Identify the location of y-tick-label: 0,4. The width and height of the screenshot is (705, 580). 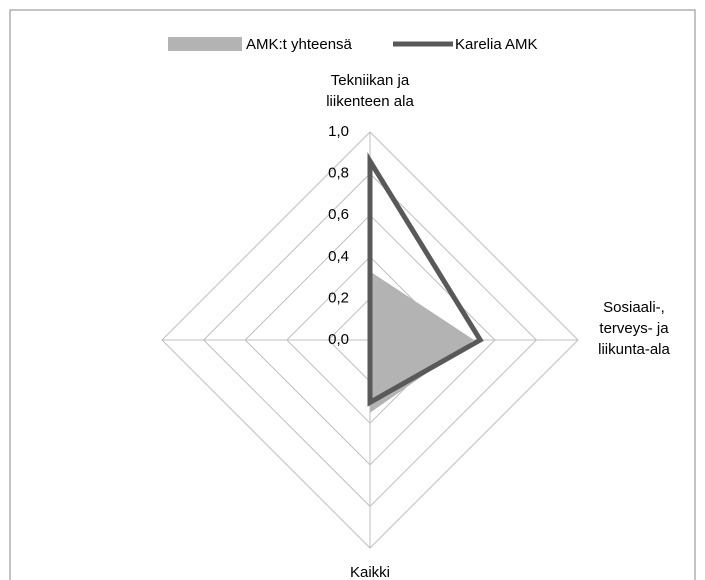
(338, 256).